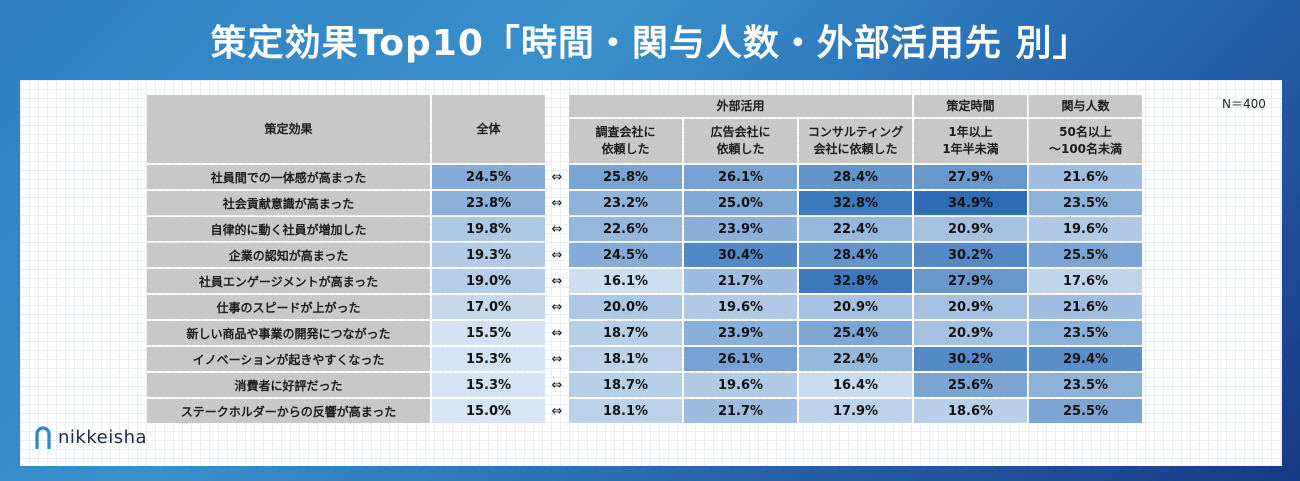  I want to click on cell-research: 22.6%, so click(625, 229).